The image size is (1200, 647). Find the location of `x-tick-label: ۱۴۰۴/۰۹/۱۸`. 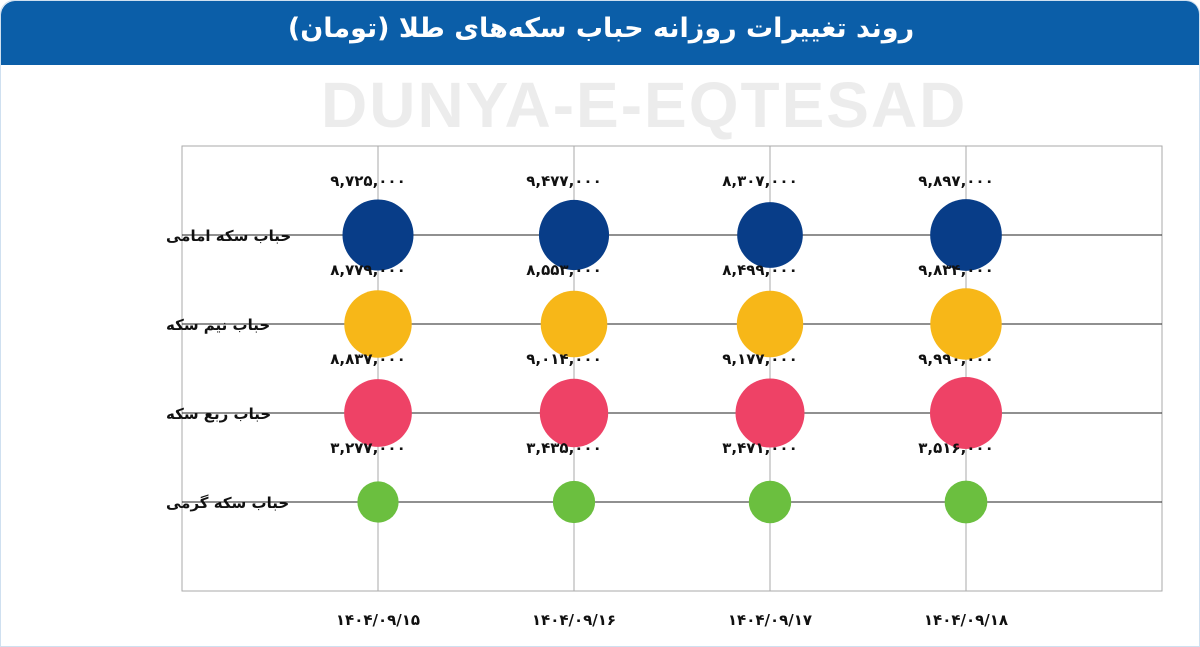

x-tick-label: ۱۴۰۴/۰۹/۱۸ is located at coordinates (966, 620).